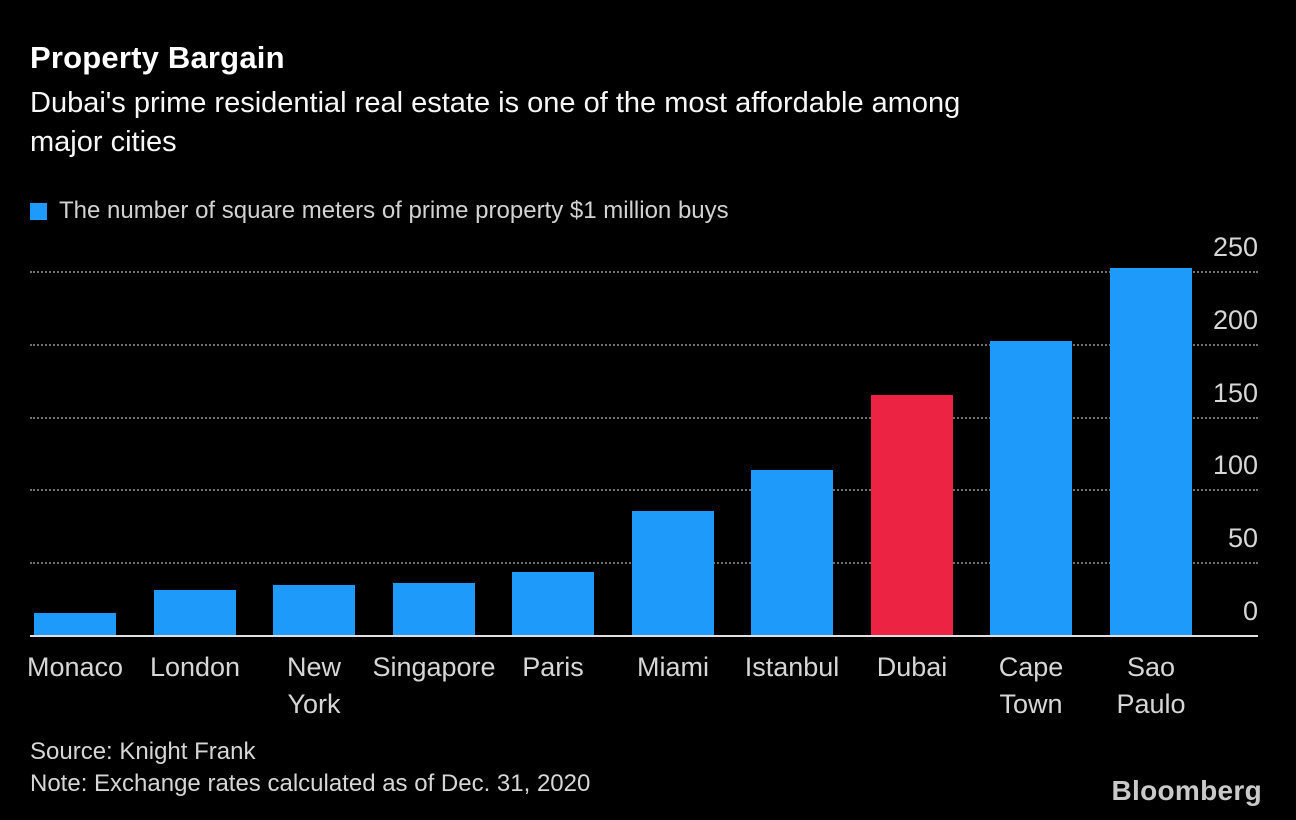  I want to click on bar-cape-town, so click(1031, 488).